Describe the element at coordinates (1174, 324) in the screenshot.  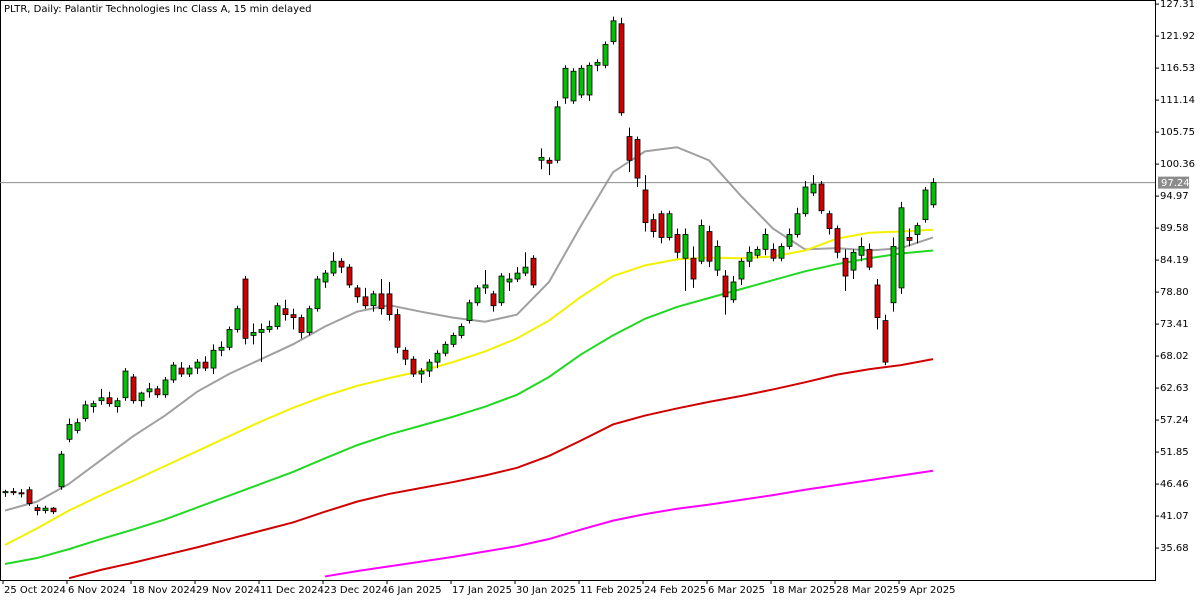
I see `y-tick-label: 73.41` at that location.